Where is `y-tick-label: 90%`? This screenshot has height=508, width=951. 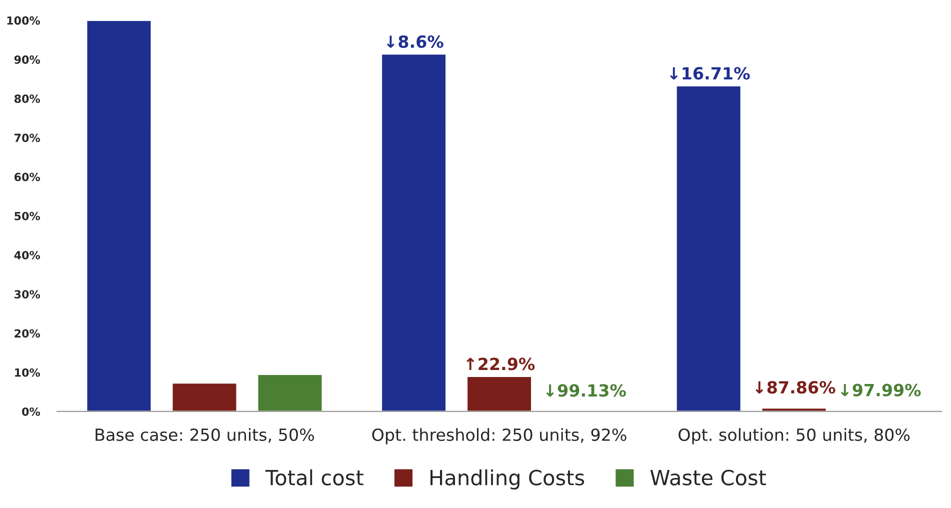 y-tick-label: 90% is located at coordinates (27, 59).